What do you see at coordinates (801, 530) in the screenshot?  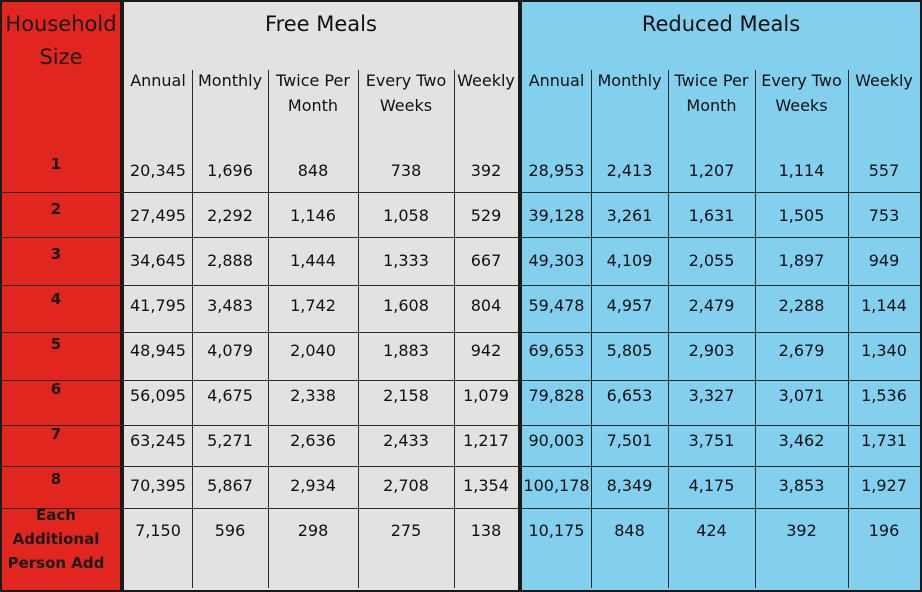 I see `reduced-cell: 392` at bounding box center [801, 530].